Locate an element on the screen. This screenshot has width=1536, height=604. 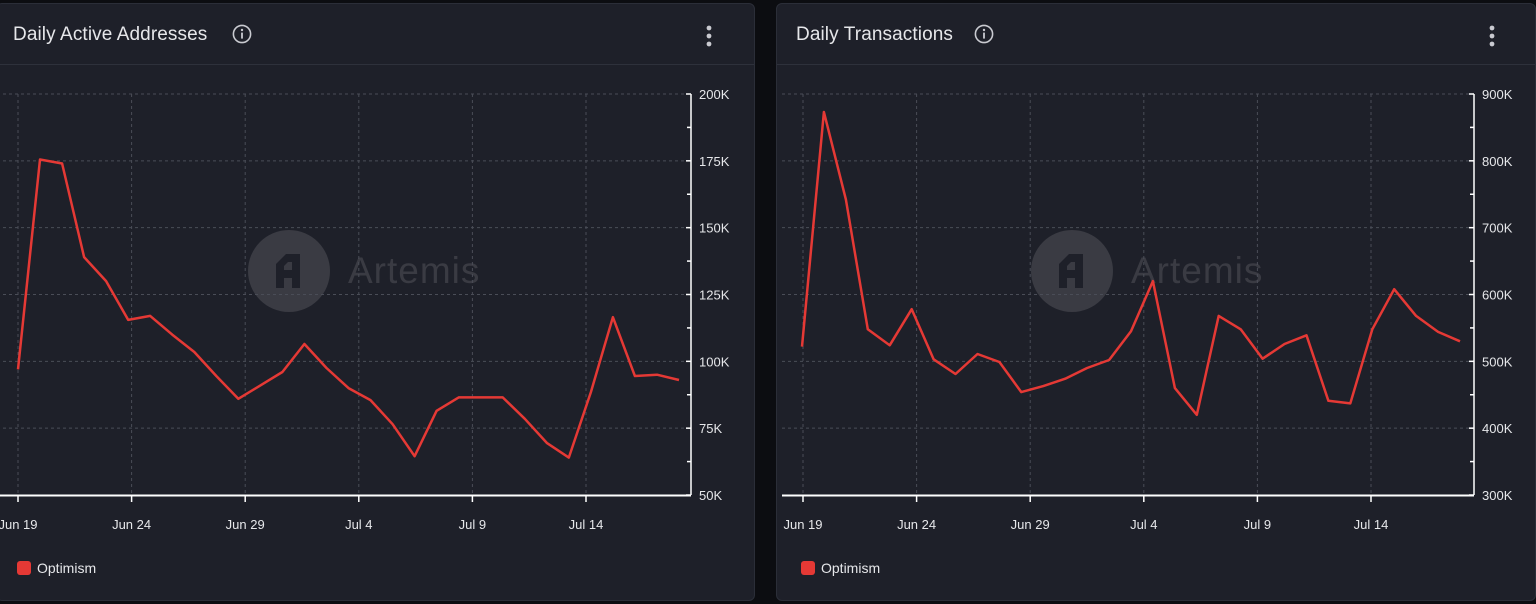
y-tick-label: 700K is located at coordinates (1497, 228).